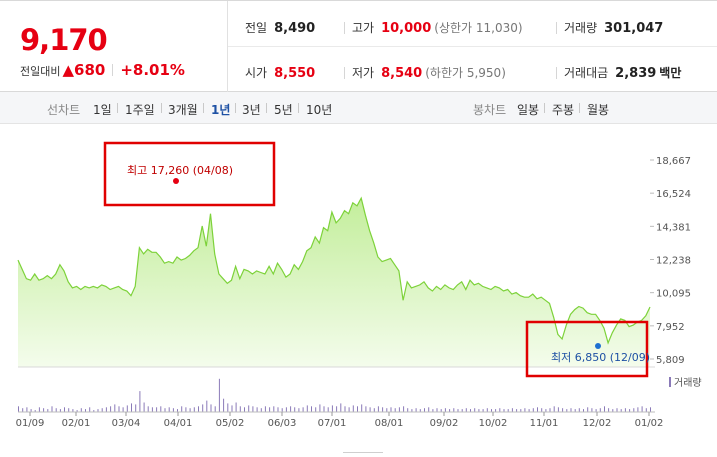  Describe the element at coordinates (490, 110) in the screenshot. I see `candle-chart-label: 봉차트` at that location.